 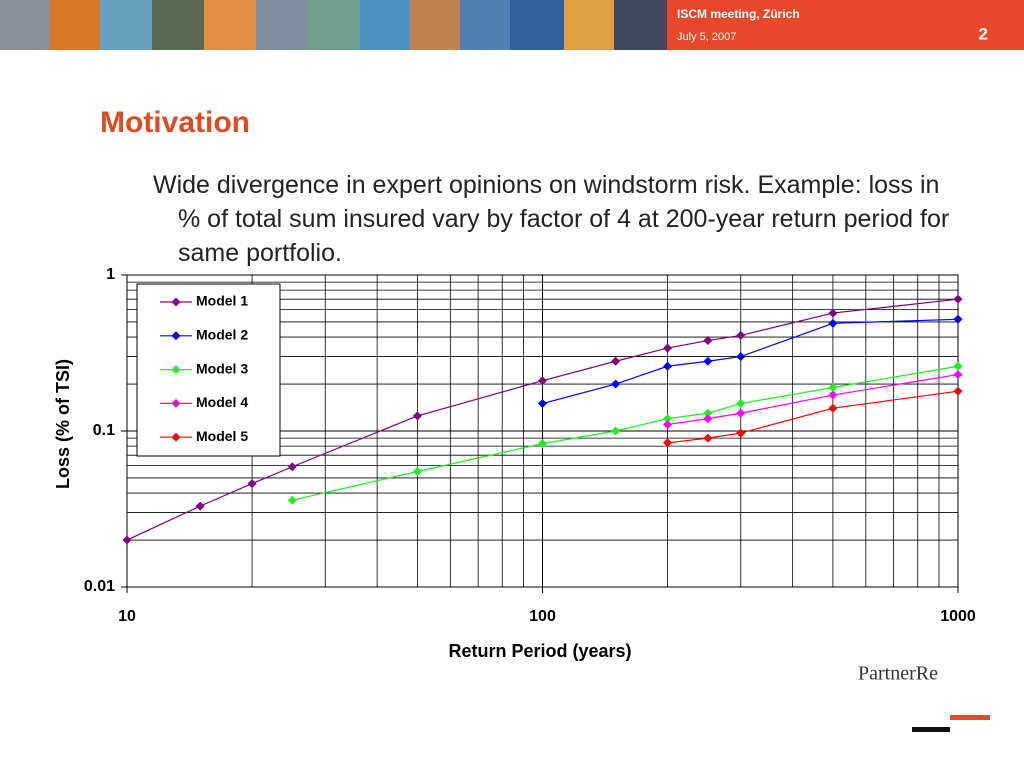 I want to click on date: July 5, 2007, so click(x=706, y=37).